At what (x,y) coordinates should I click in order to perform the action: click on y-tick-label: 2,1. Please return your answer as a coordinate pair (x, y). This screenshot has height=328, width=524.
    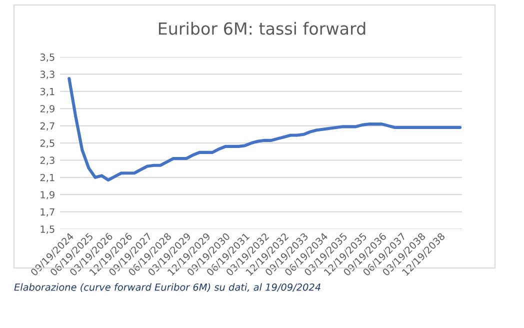
    Looking at the image, I should click on (47, 178).